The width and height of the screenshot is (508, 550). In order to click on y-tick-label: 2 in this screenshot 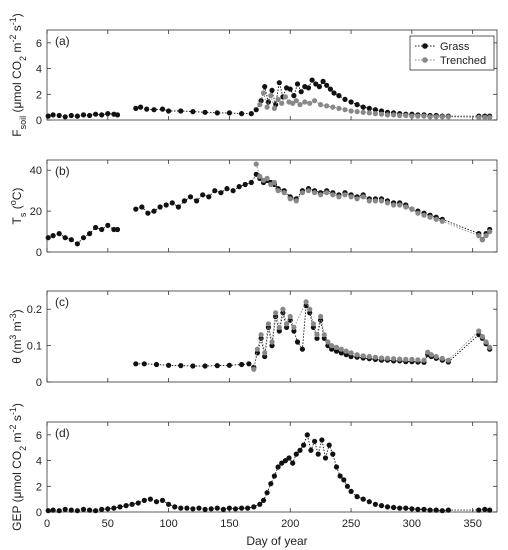, I will do `click(39, 487)`.